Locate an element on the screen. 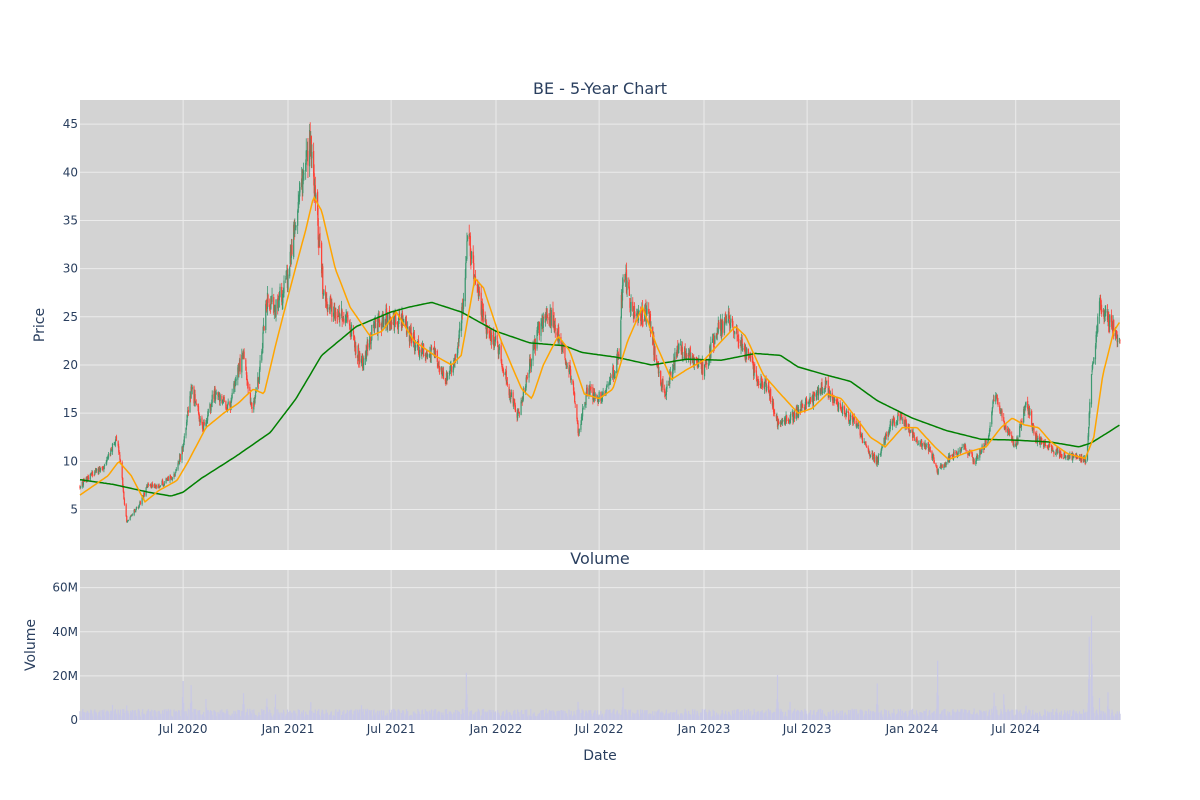  x-tick-label: Jul 2024 is located at coordinates (1015, 729).